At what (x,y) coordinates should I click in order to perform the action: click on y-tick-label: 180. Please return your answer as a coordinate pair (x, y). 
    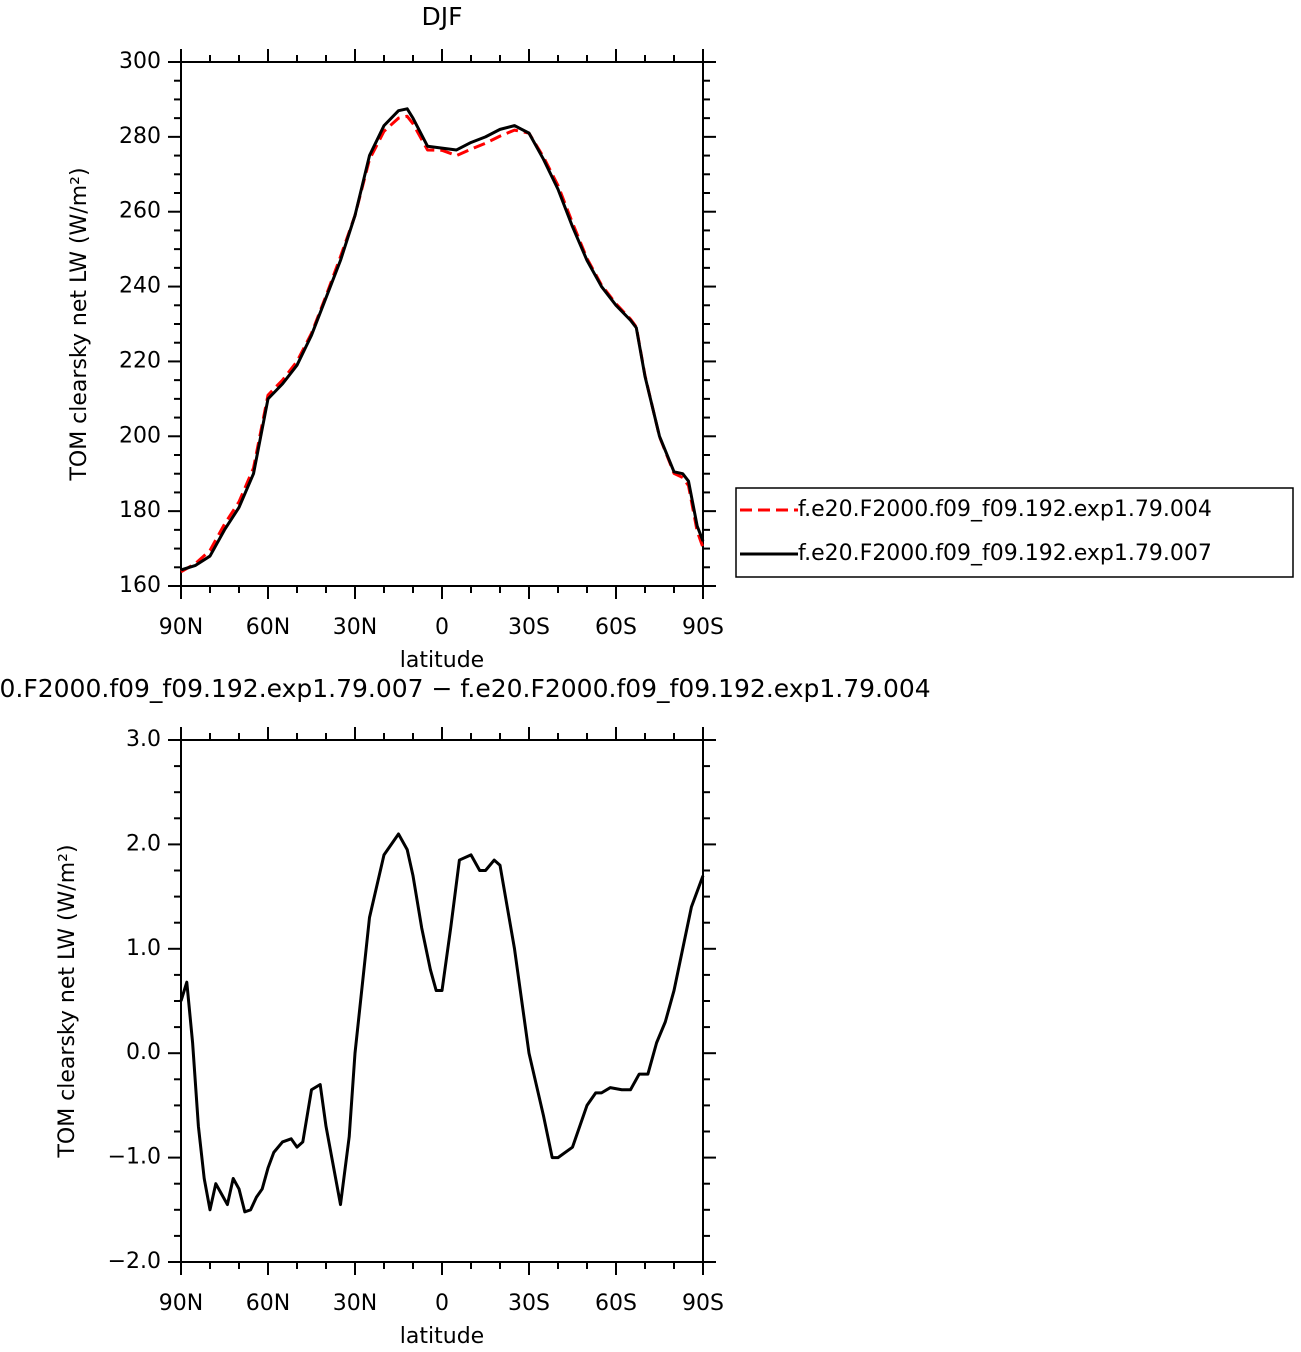
    Looking at the image, I should click on (140, 510).